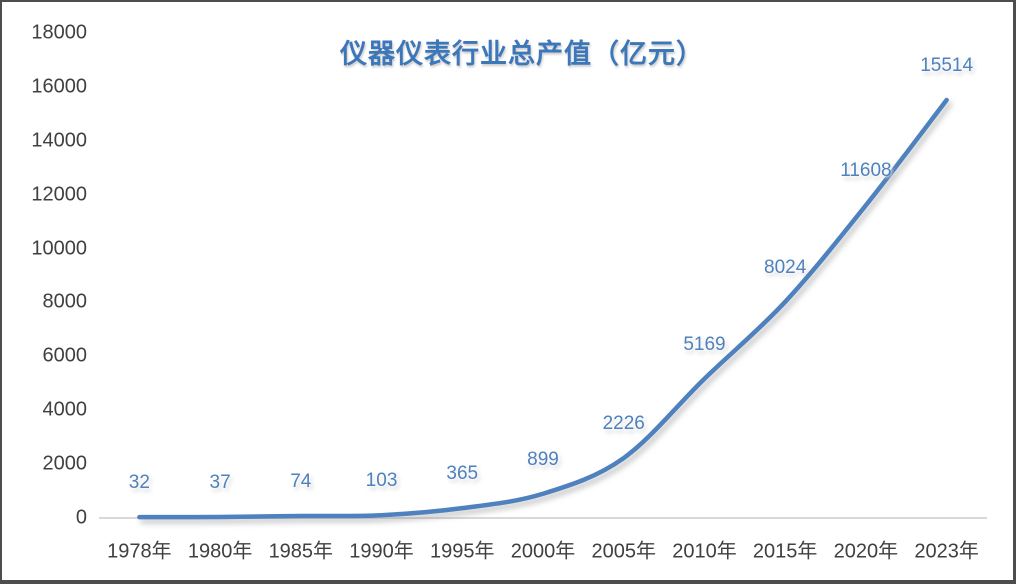  What do you see at coordinates (462, 551) in the screenshot?
I see `x-axis-tick-label: 1995年` at bounding box center [462, 551].